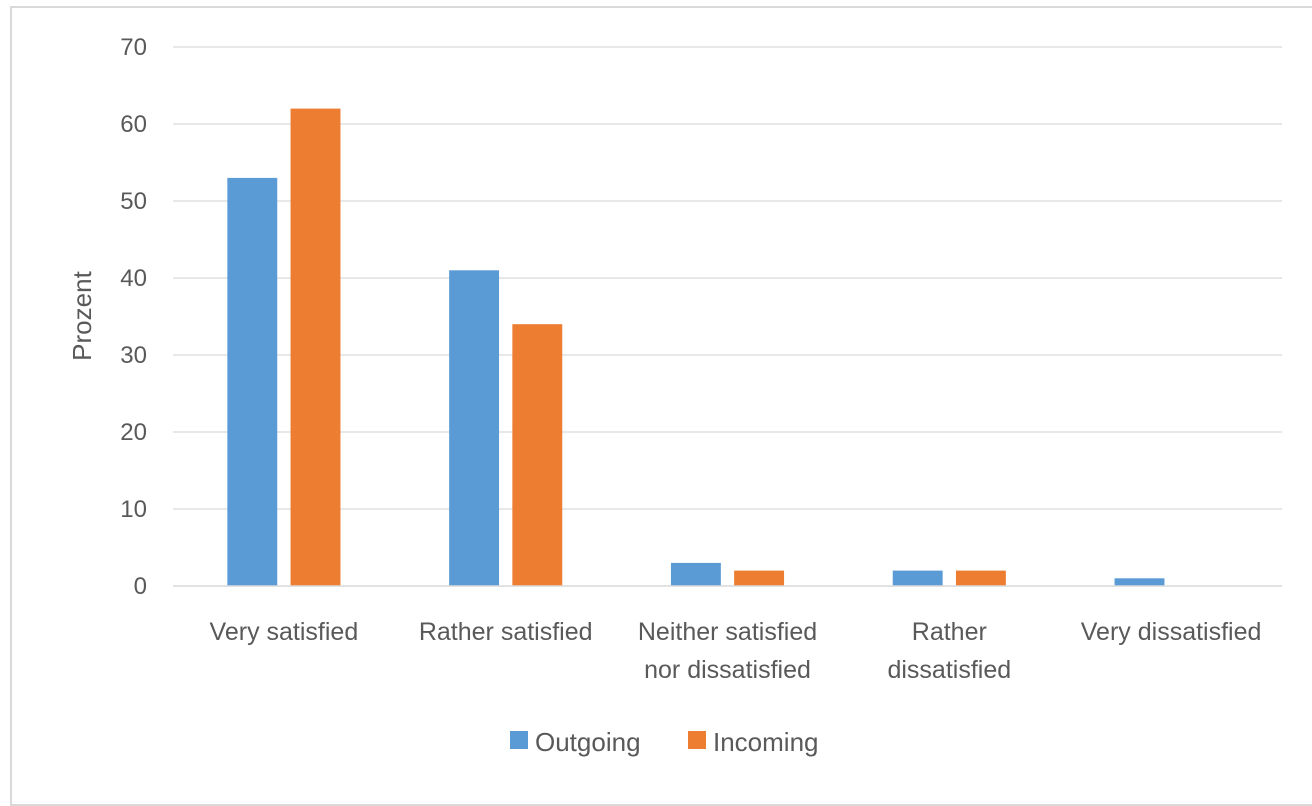 Image resolution: width=1312 pixels, height=806 pixels. I want to click on y-tick-label: 30, so click(133, 355).